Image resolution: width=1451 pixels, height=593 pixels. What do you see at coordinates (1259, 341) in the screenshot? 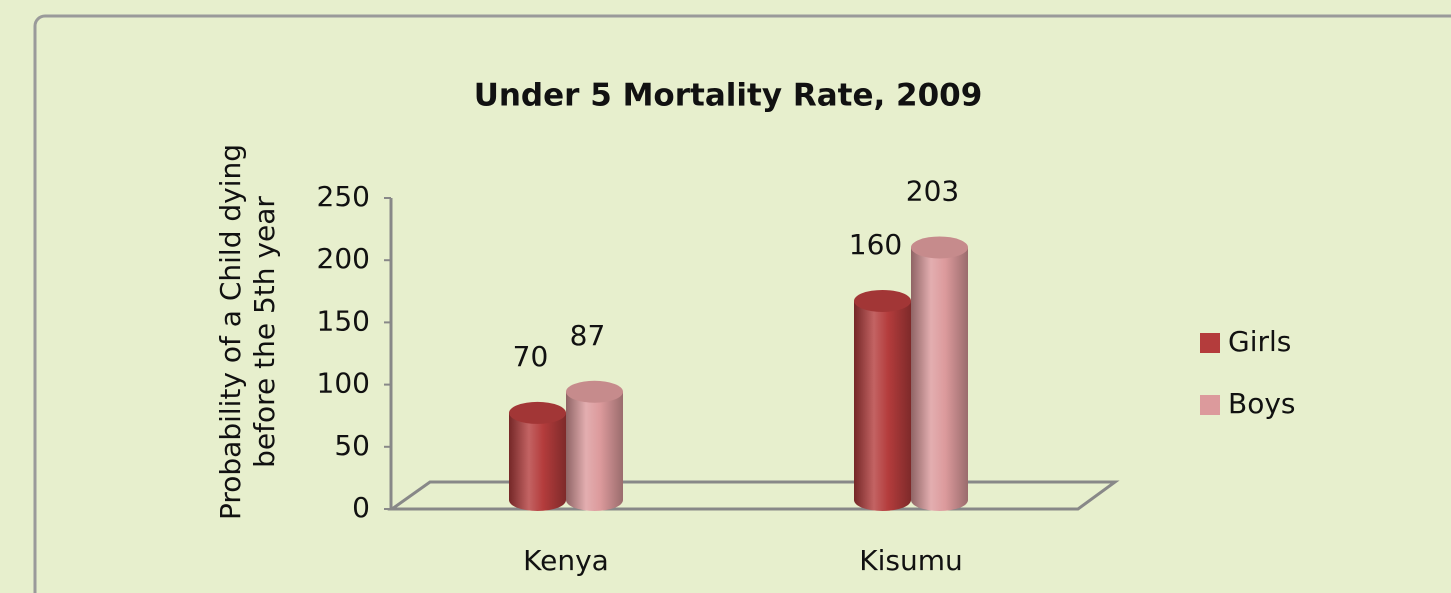
I see `legend-label: Girls` at bounding box center [1259, 341].